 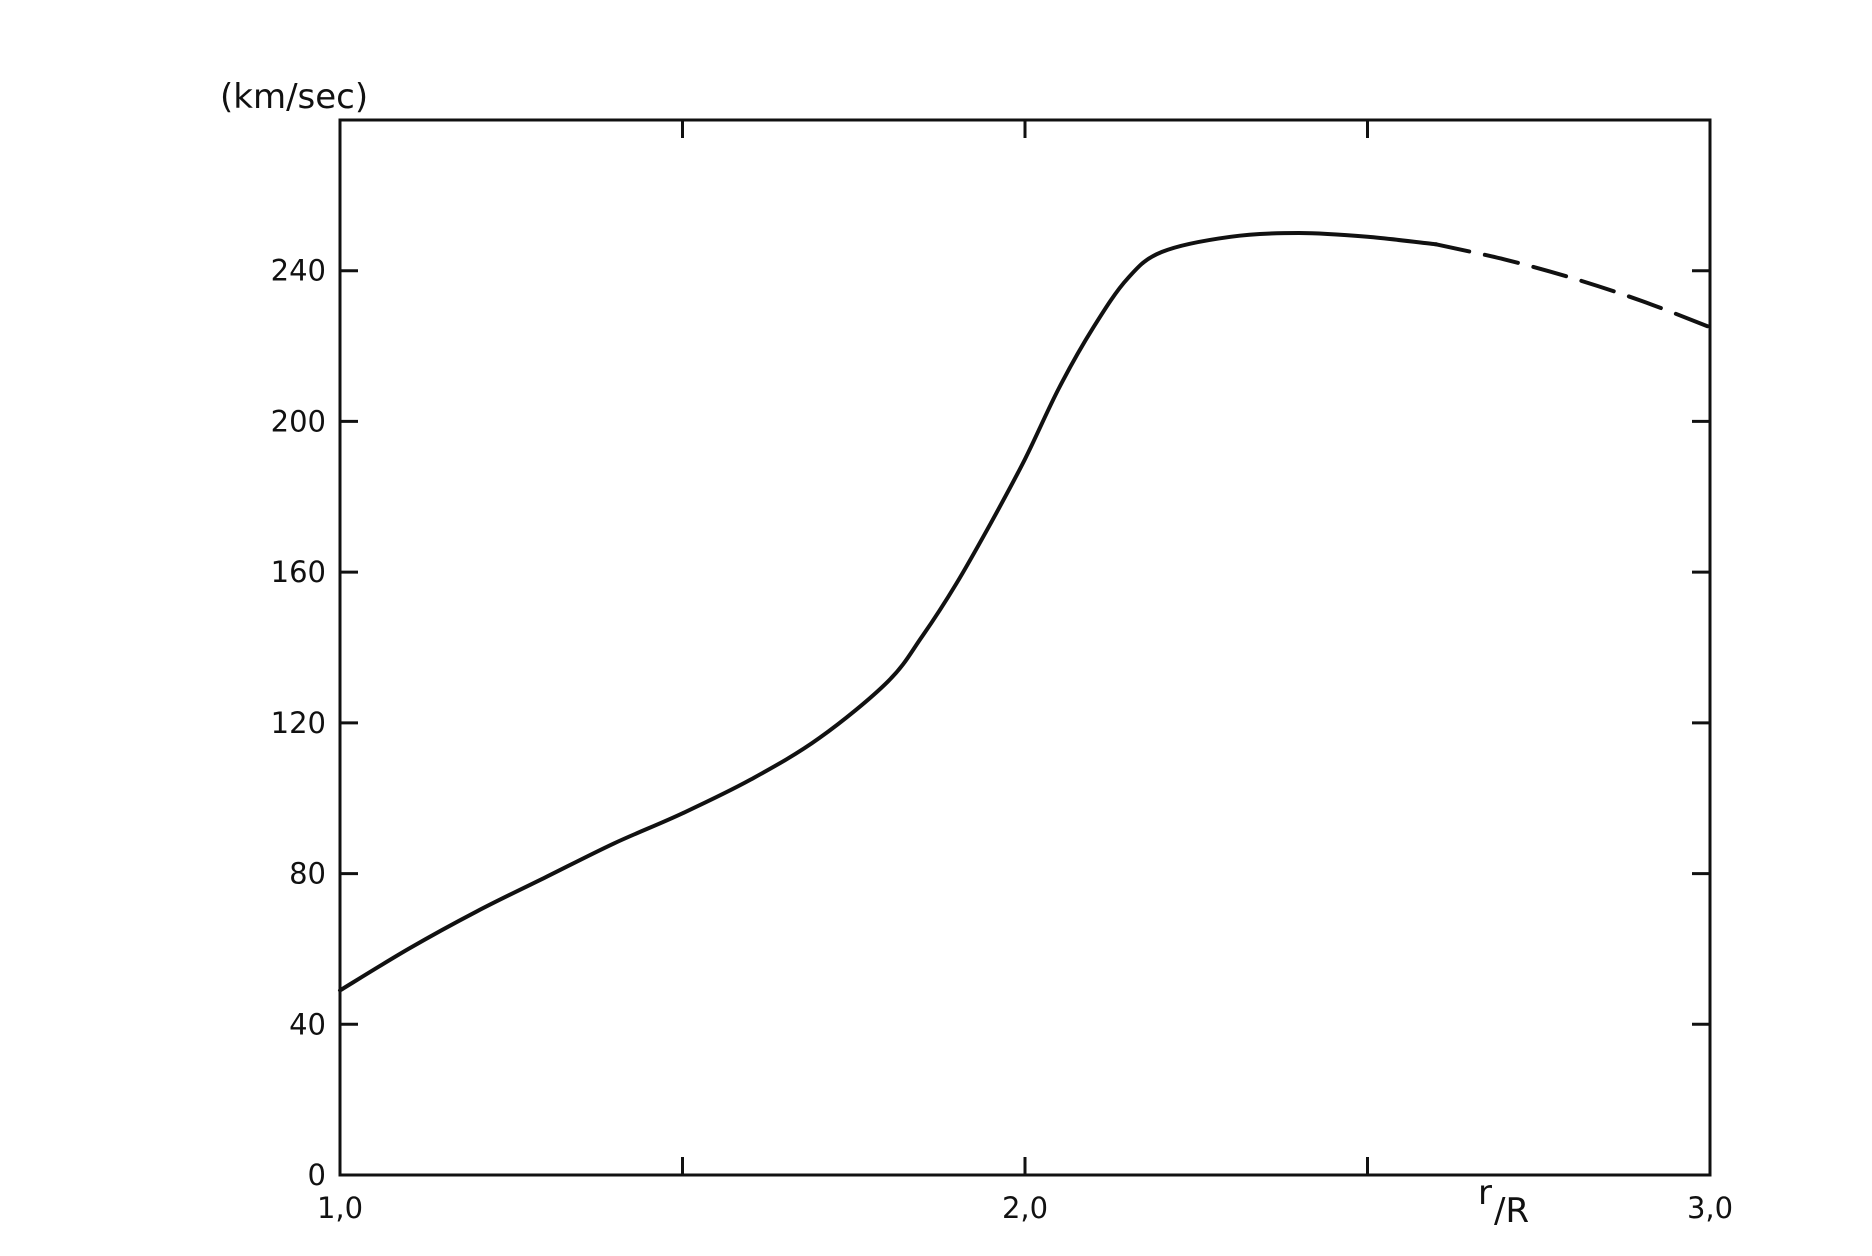 What do you see at coordinates (340, 1208) in the screenshot?
I see `x-tick-label: 1,0` at bounding box center [340, 1208].